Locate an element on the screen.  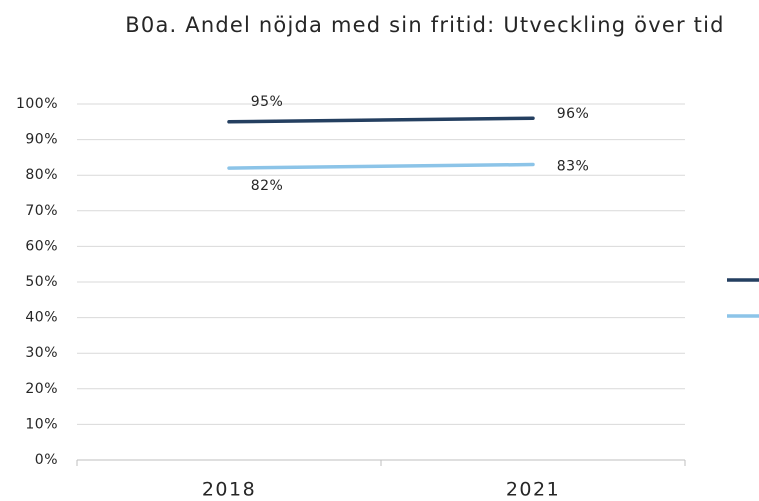
y-tick-label: 70% is located at coordinates (41, 211).